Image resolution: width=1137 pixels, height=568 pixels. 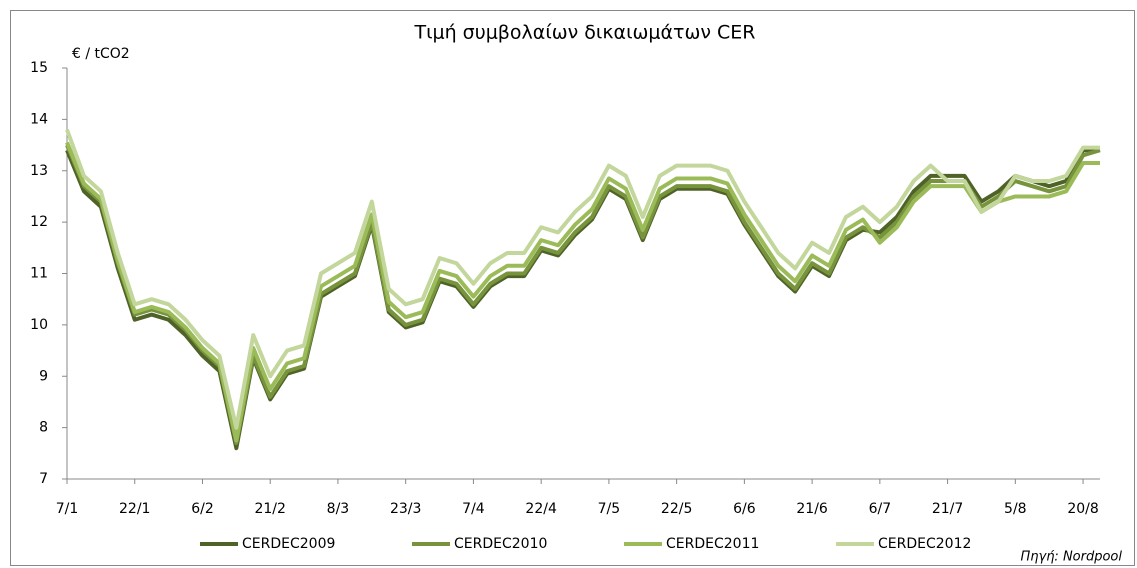 I want to click on legend-label: CERDEC2011, so click(x=712, y=544).